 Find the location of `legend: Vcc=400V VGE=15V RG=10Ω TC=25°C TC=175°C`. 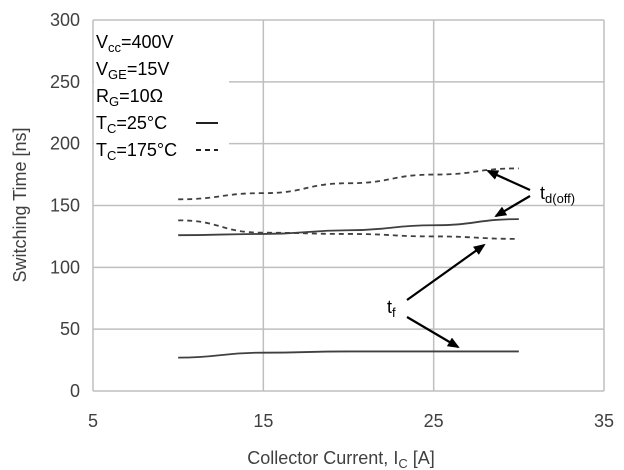

legend: Vcc=400V VGE=15V RG=10Ω TC=25°C TC=175°C is located at coordinates (161, 104).